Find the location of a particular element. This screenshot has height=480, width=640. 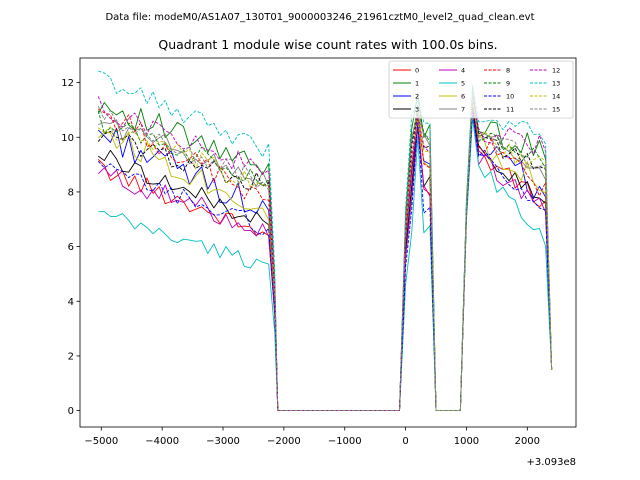

x-tick-label: −2000 is located at coordinates (284, 441).